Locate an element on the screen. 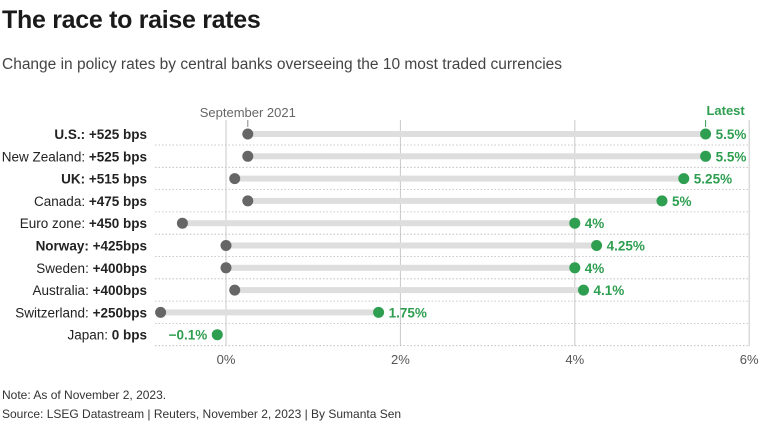  row-label: Euro zone: +450 bps is located at coordinates (83, 223).